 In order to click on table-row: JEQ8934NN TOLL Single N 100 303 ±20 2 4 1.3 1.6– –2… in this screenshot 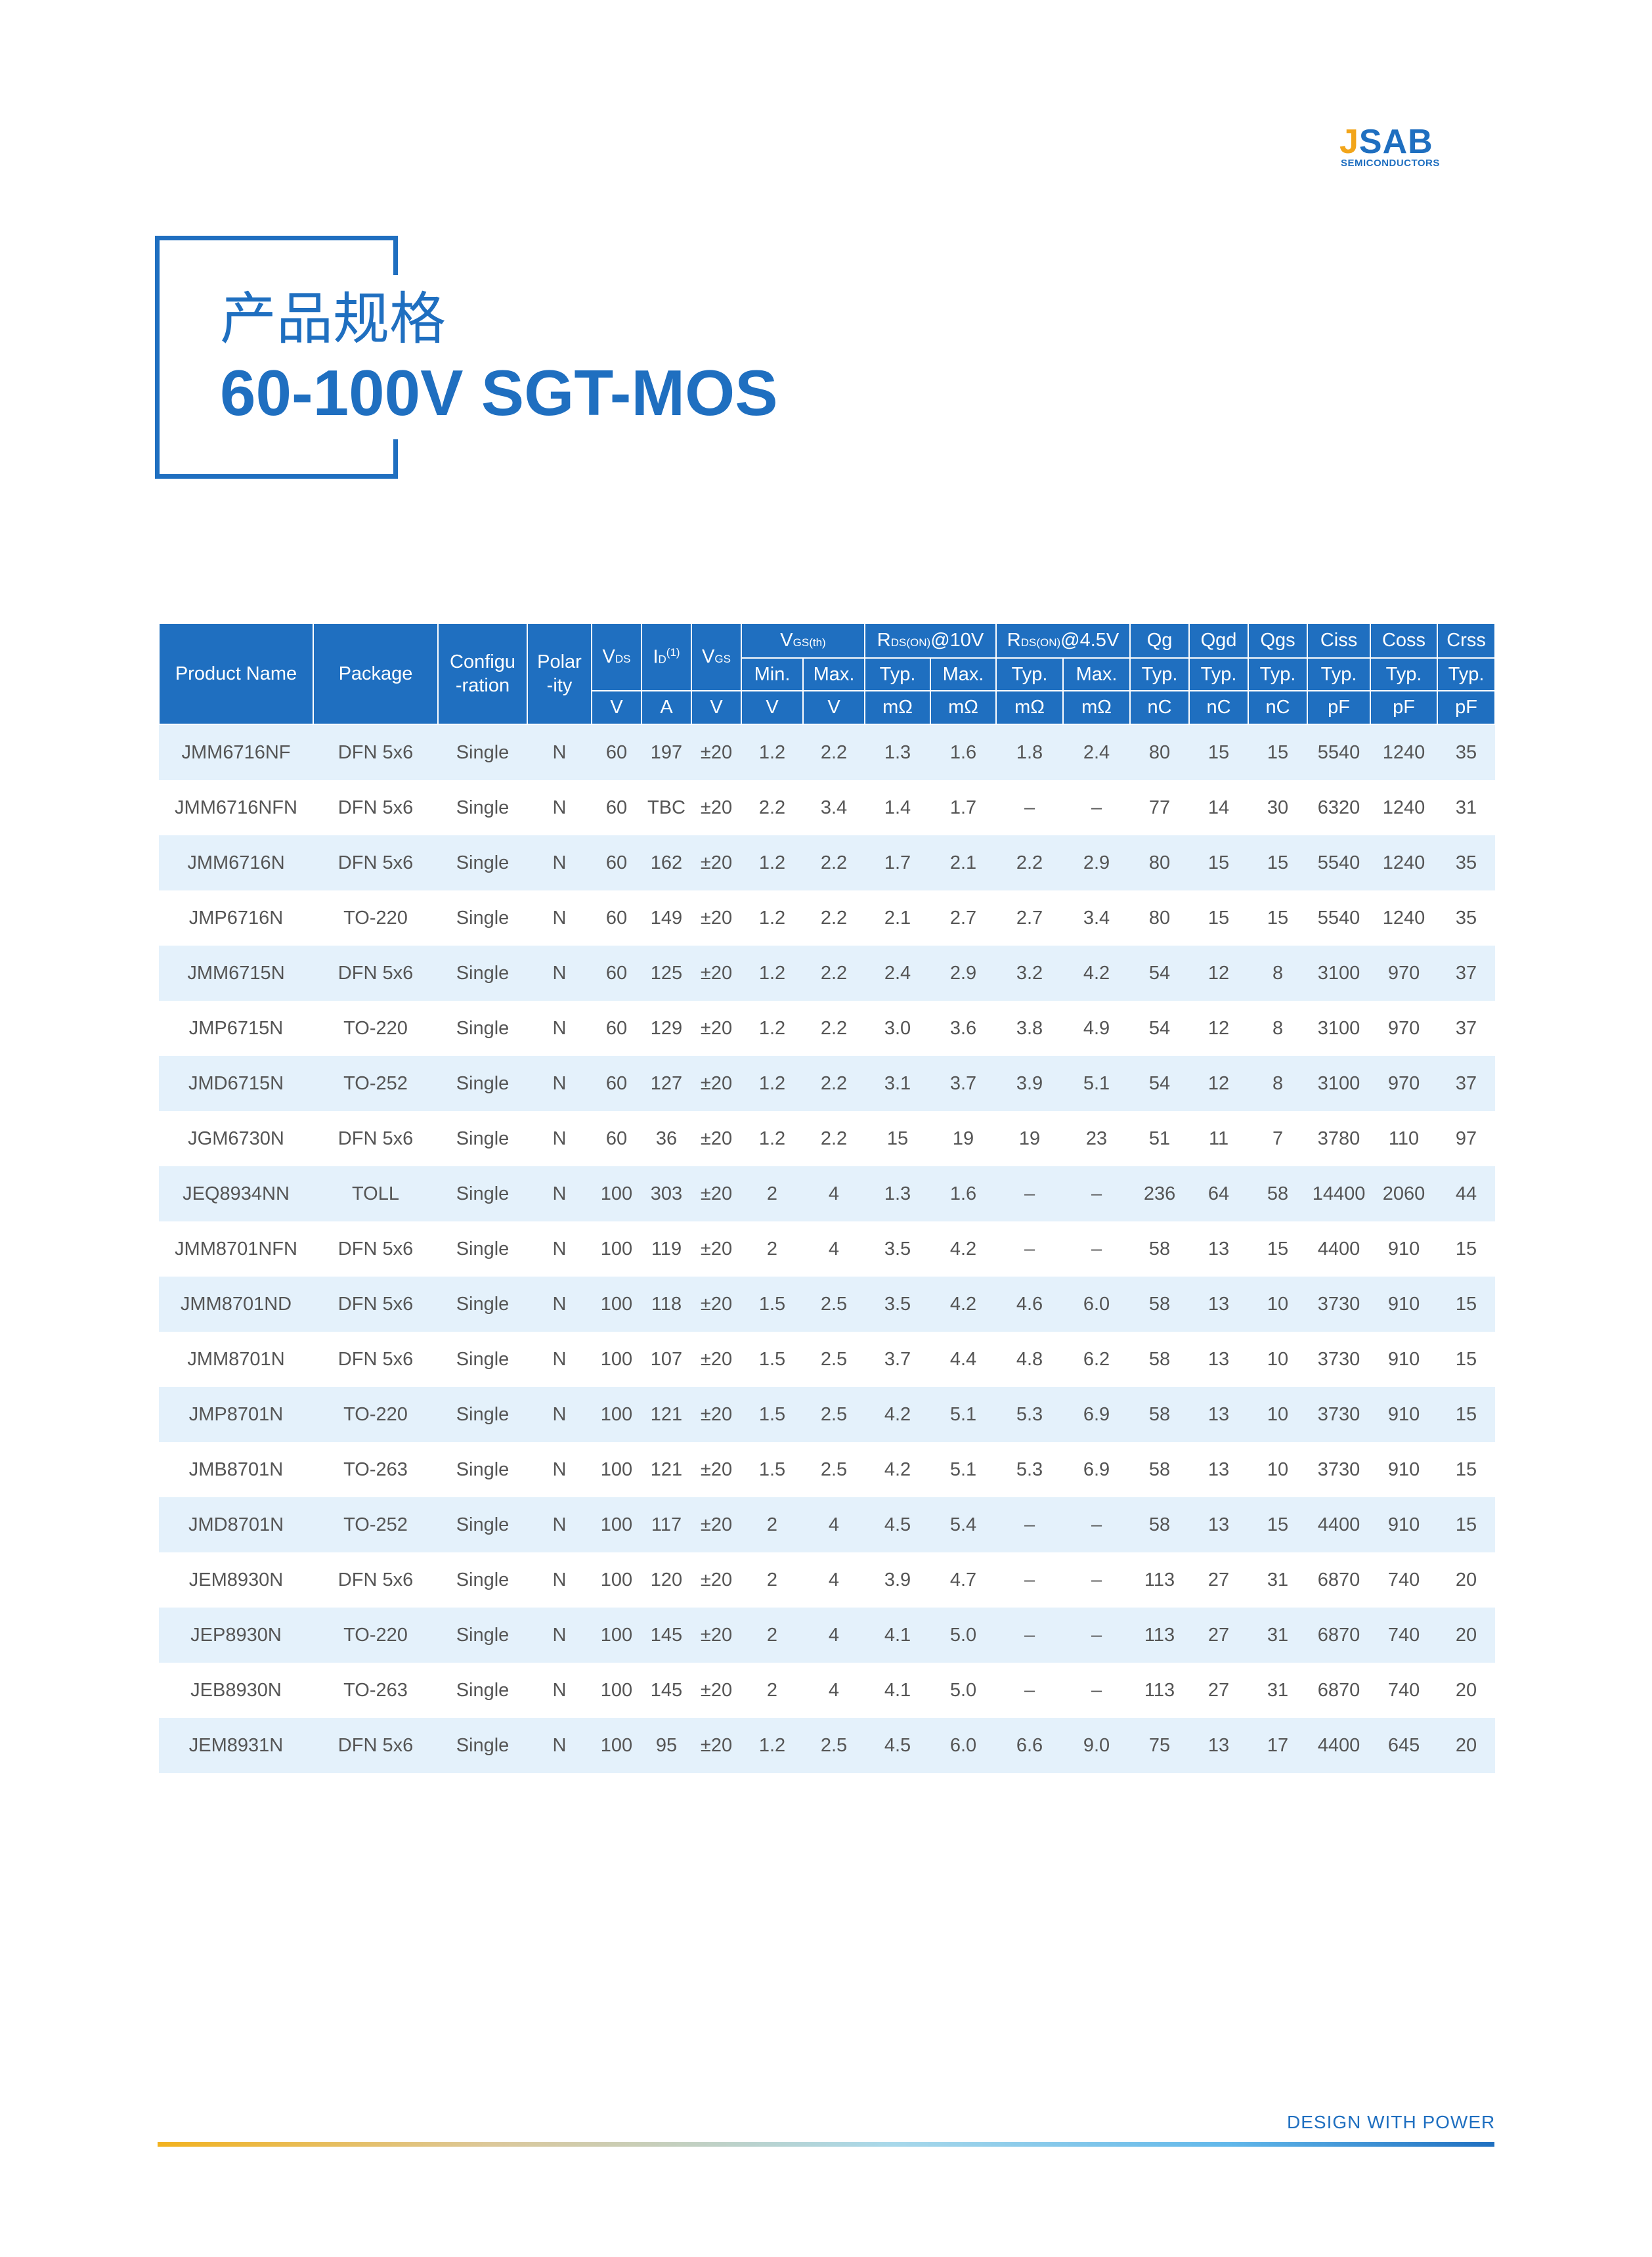, I will do `click(827, 1193)`.